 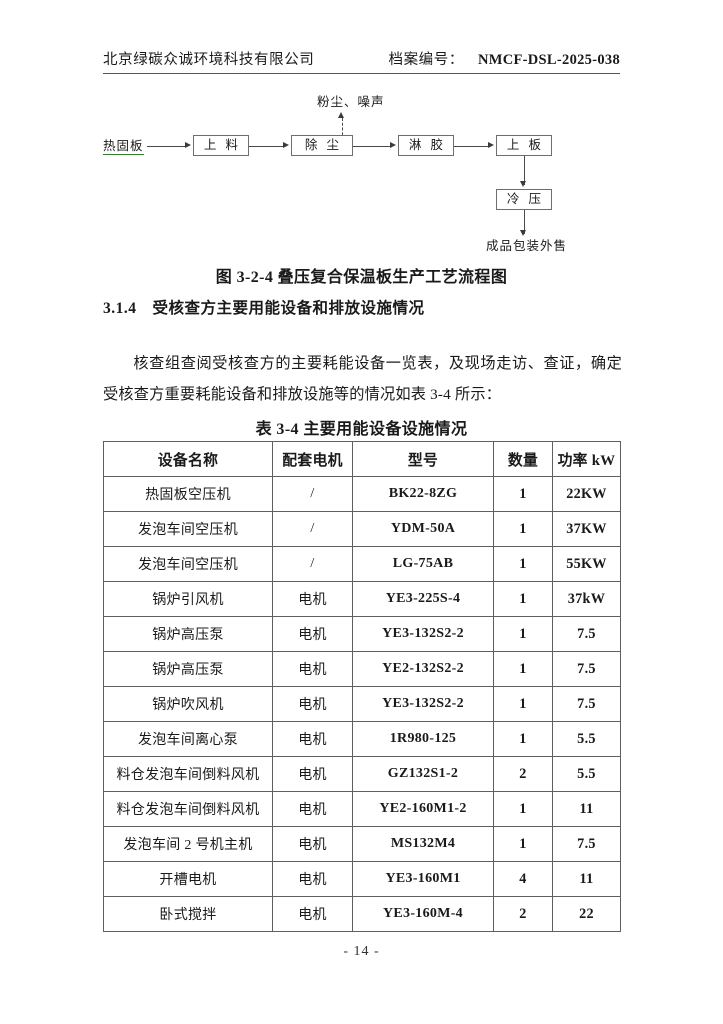 I want to click on flow-box-shangliao: 上 料, so click(x=221, y=145).